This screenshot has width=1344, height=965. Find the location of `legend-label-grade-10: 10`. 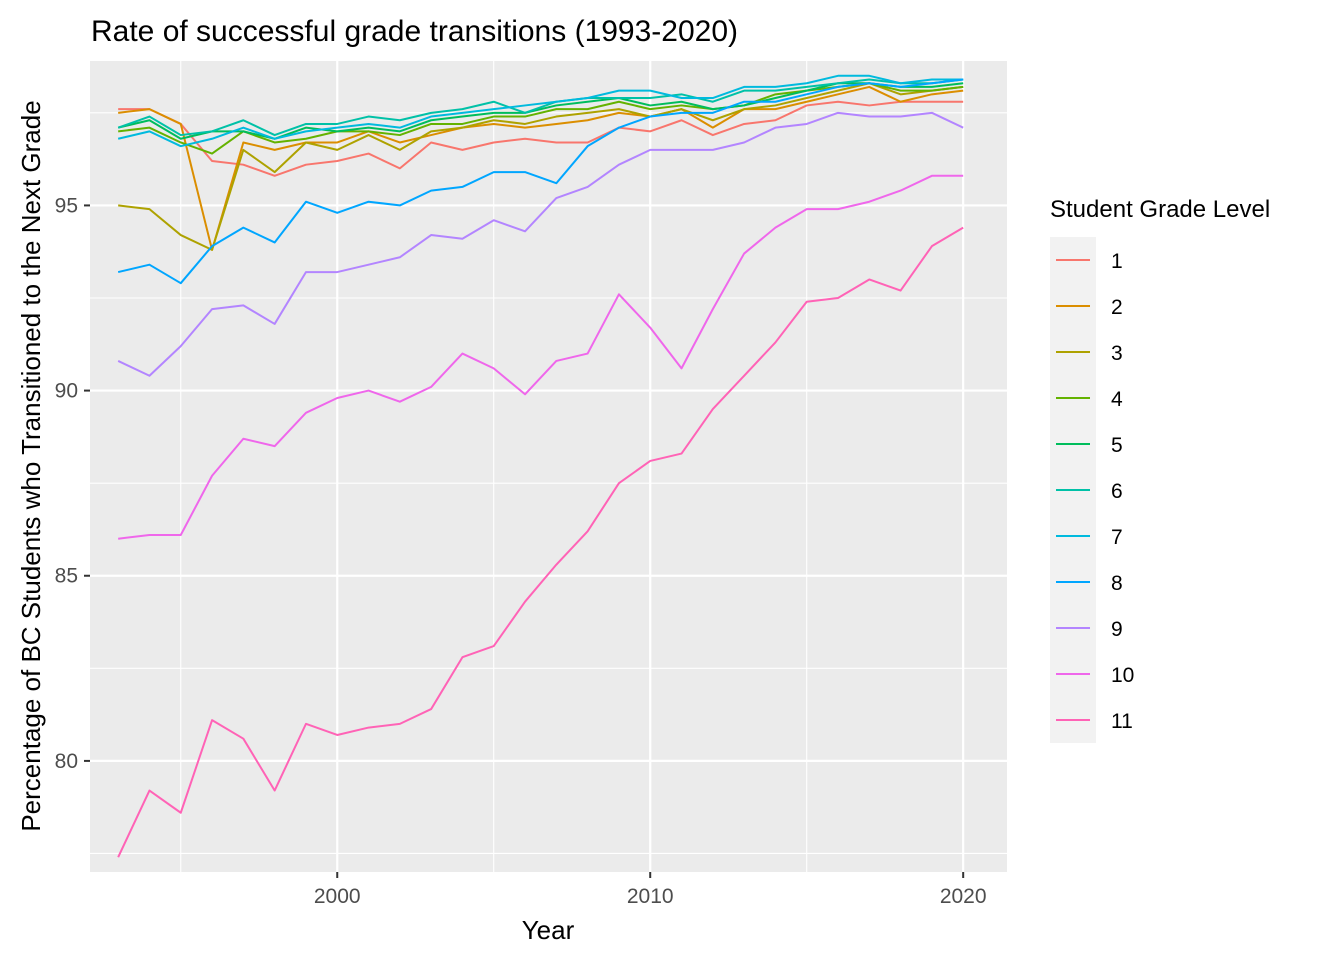

legend-label-grade-10: 10 is located at coordinates (1122, 675).